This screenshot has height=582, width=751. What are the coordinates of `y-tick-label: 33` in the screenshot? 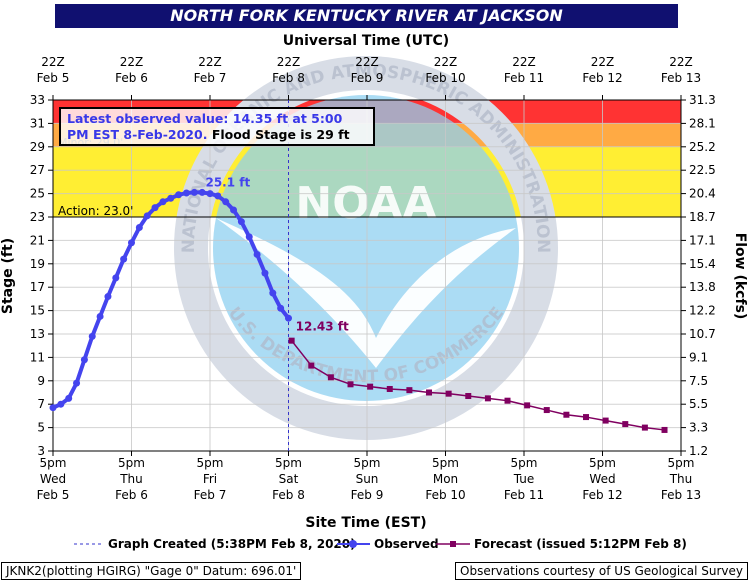 It's located at (37, 100).